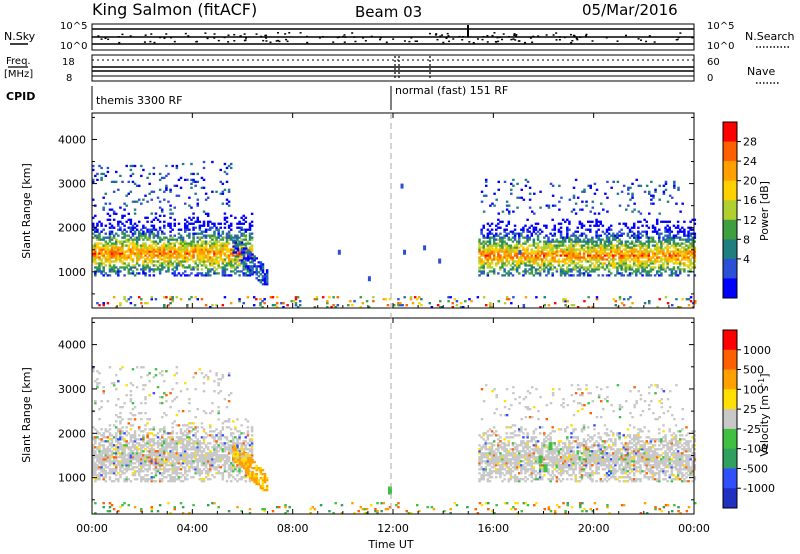 The image size is (800, 554). I want to click on power-colorbar-swatch, so click(730, 171).